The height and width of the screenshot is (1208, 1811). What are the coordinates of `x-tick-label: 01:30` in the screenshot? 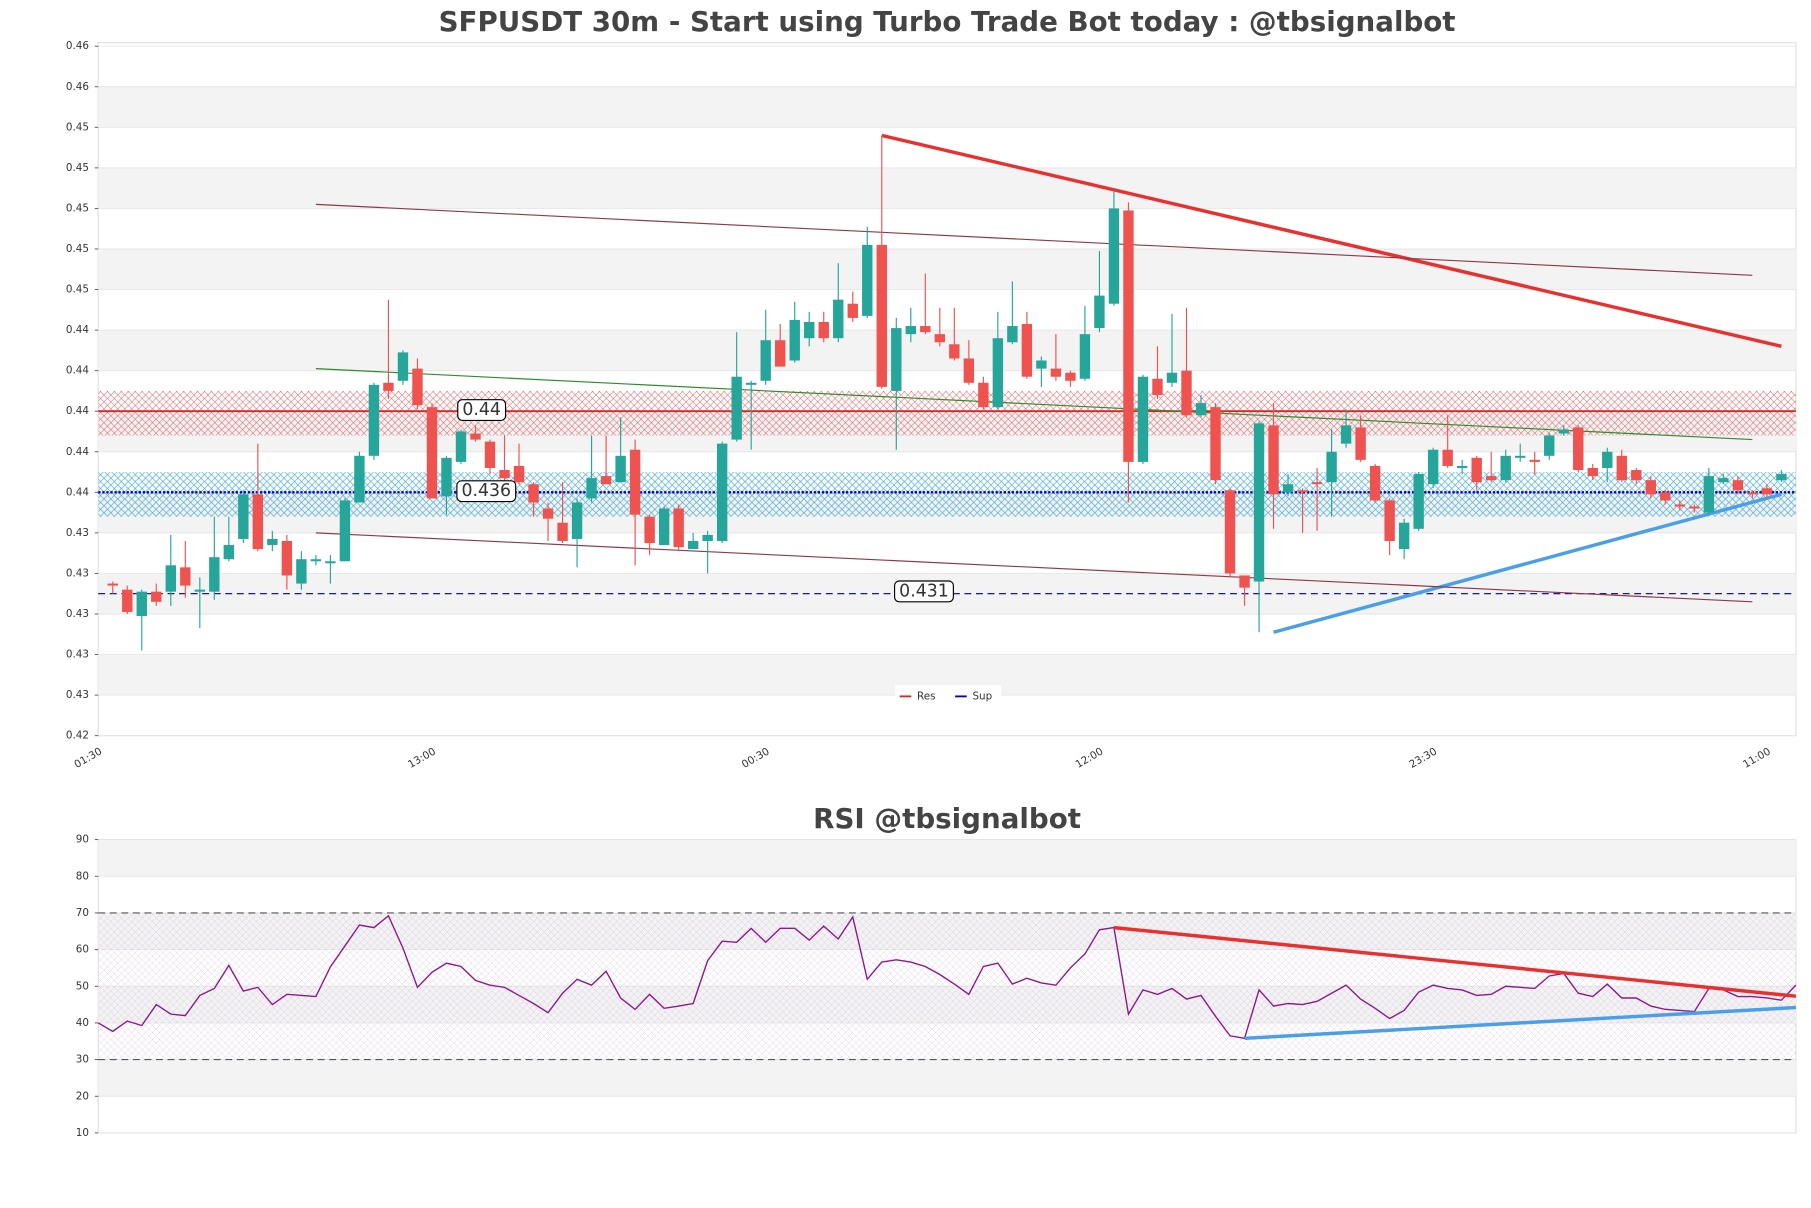 It's located at (88, 757).